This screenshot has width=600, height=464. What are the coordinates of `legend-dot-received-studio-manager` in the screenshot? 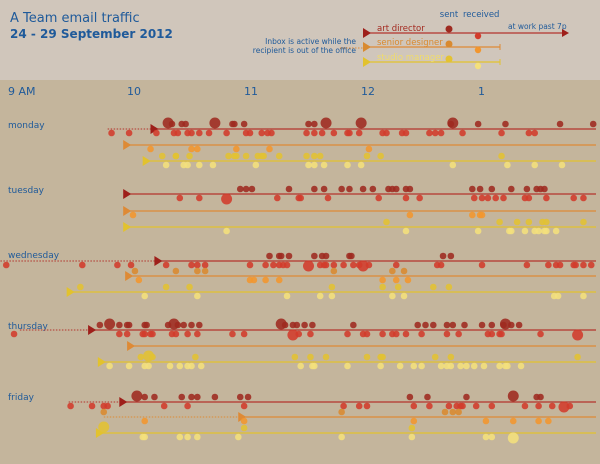 It's located at (478, 66).